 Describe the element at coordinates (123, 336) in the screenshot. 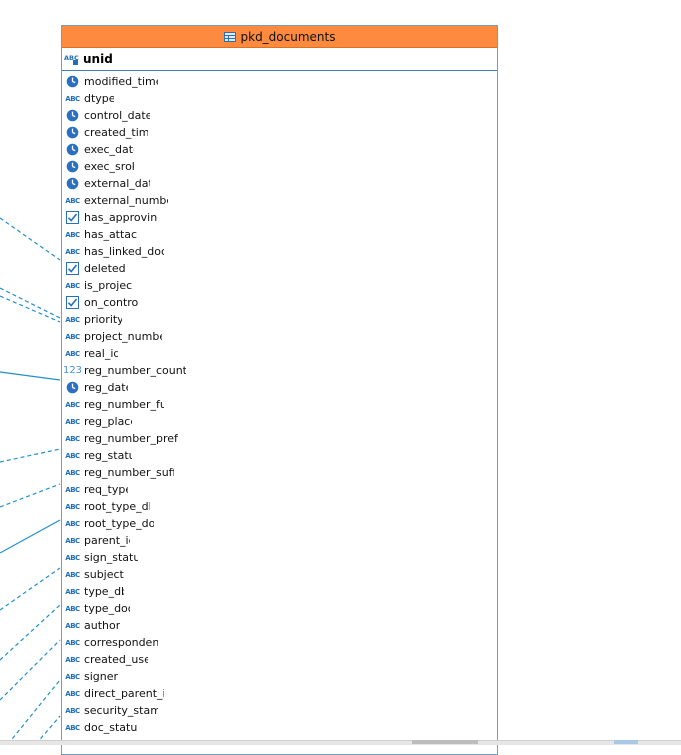

I see `column-name: project_number` at that location.